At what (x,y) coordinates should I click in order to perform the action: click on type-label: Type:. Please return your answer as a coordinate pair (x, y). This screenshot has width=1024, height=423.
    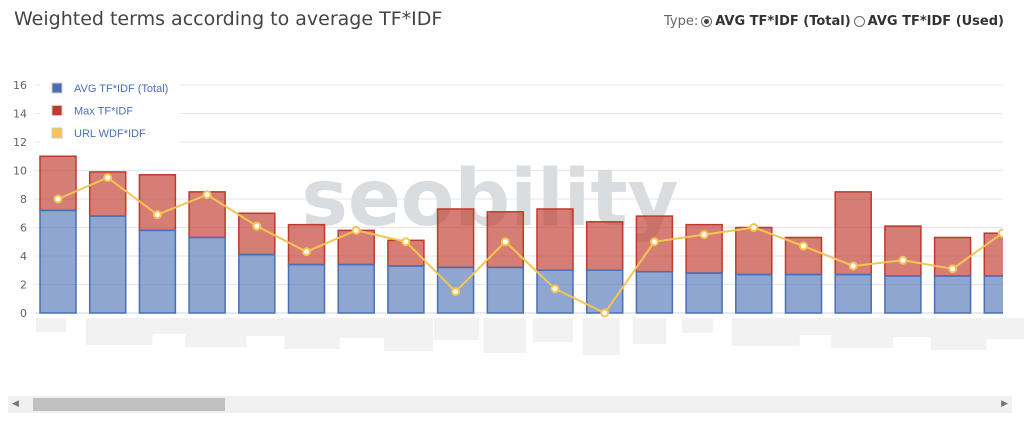
    Looking at the image, I should click on (681, 21).